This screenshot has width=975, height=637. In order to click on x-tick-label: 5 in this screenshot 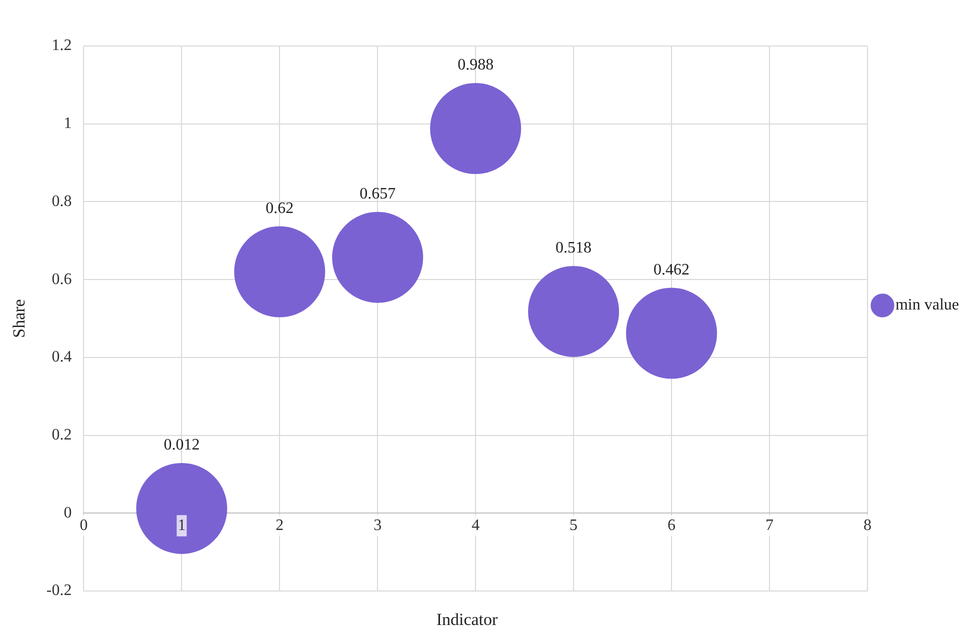, I will do `click(574, 525)`.